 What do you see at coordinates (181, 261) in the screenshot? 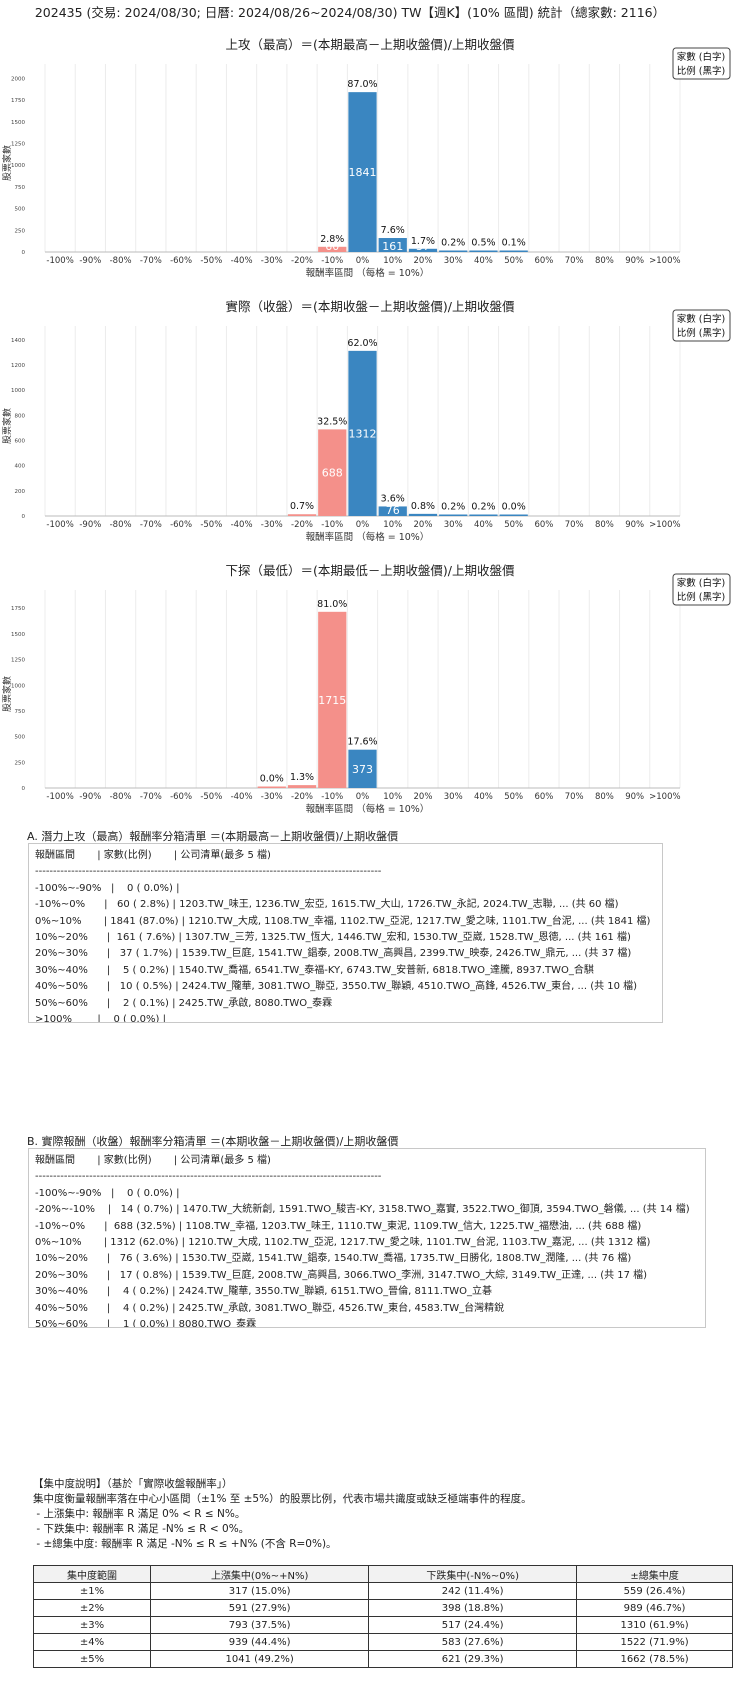
I see `x-tick-label: -60%` at bounding box center [181, 261].